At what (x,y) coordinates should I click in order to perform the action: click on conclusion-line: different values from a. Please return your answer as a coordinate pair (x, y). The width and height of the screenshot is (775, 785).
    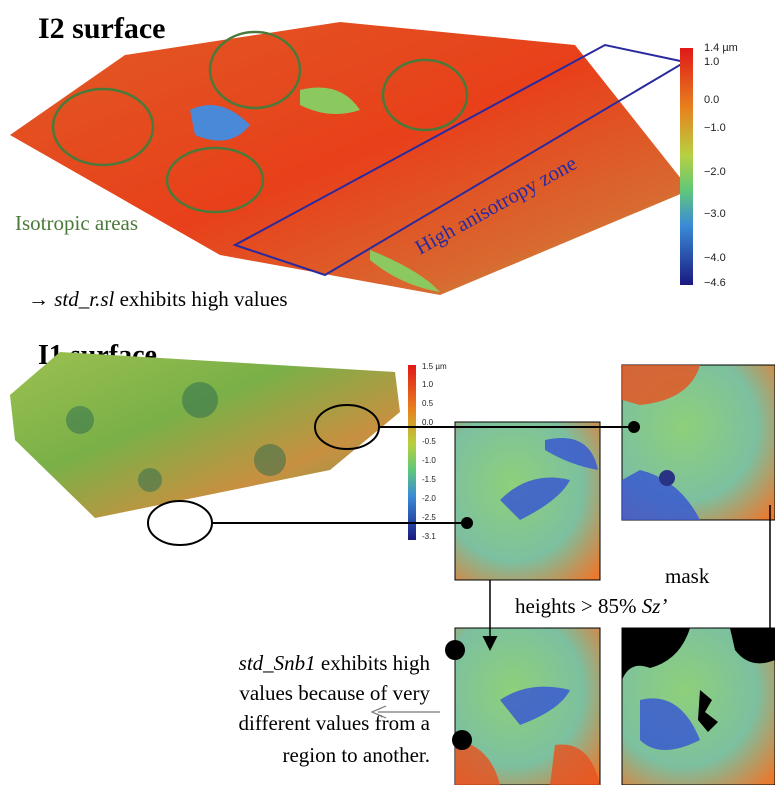
    Looking at the image, I should click on (335, 723).